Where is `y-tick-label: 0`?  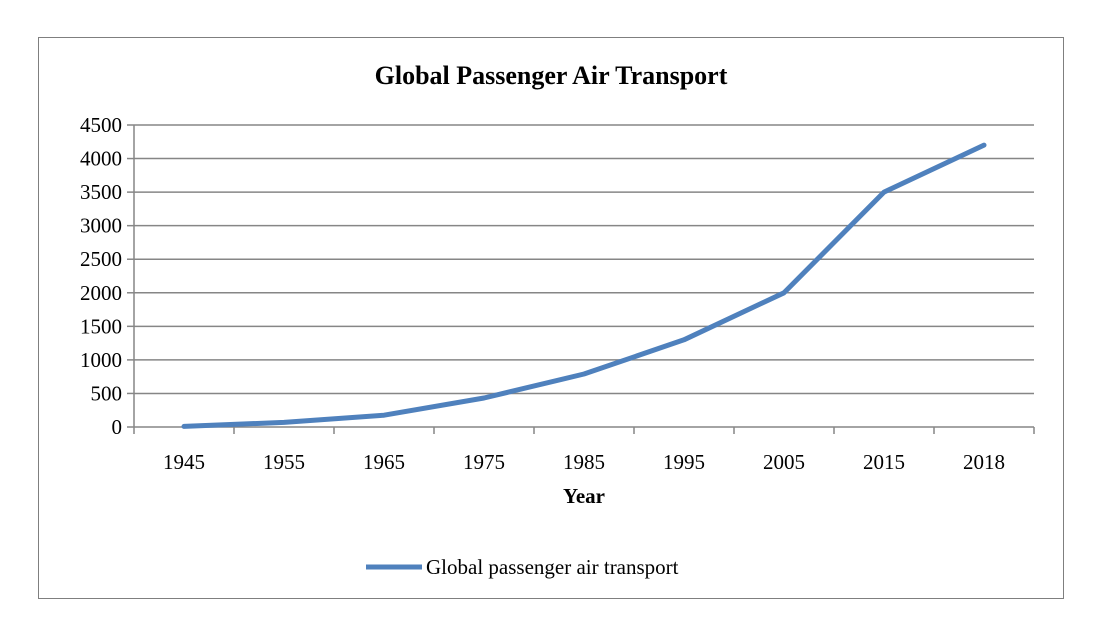 y-tick-label: 0 is located at coordinates (117, 427).